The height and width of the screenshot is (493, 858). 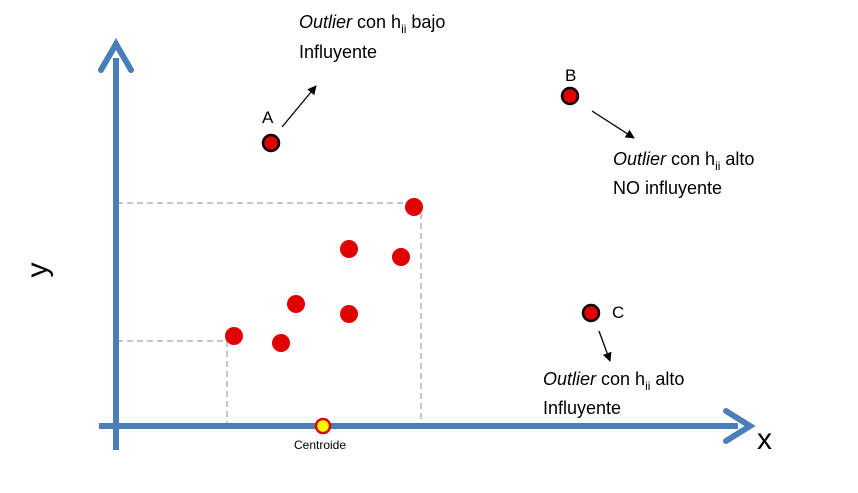 I want to click on annotation-b-line1: Outlier con hii alto, so click(x=683, y=161).